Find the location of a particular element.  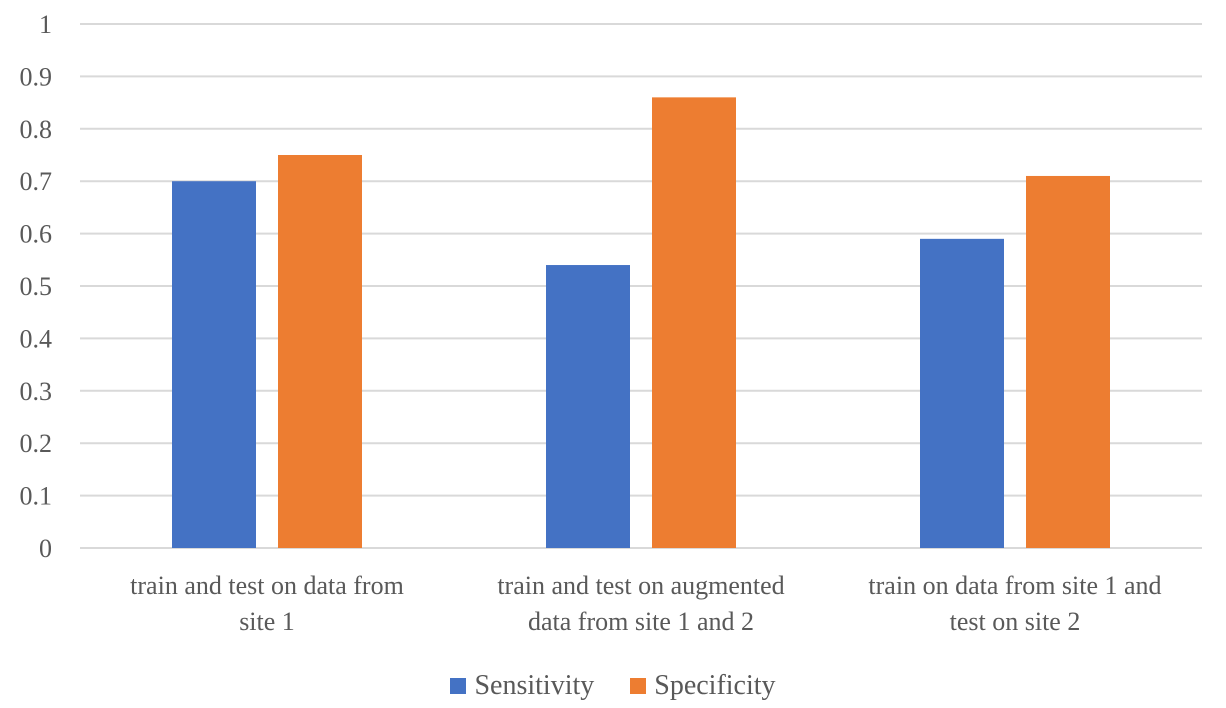

y-tick-label: 0.5 is located at coordinates (36, 286).